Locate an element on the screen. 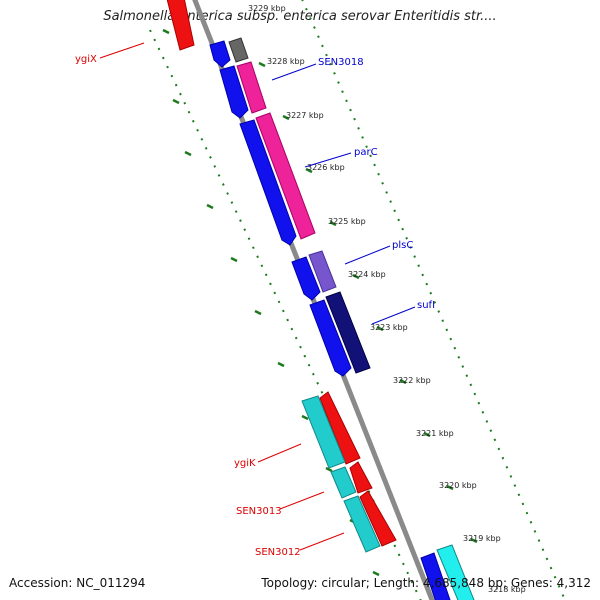 The height and width of the screenshot is (600, 600). leader-ygiX is located at coordinates (122, 50).